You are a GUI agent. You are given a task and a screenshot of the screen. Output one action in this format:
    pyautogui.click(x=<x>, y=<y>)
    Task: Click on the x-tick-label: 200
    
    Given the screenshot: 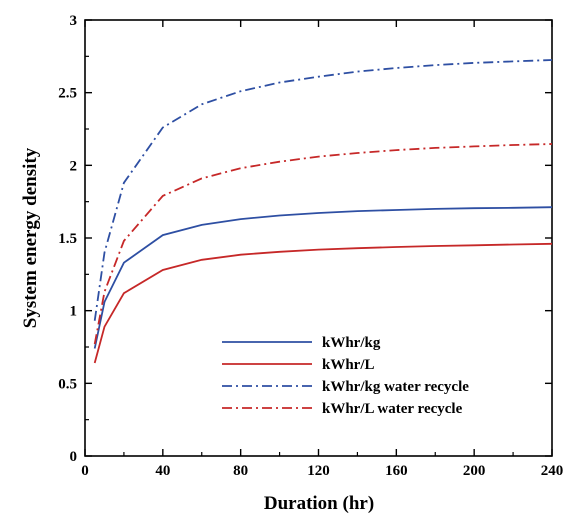 What is the action you would take?
    pyautogui.click(x=474, y=471)
    